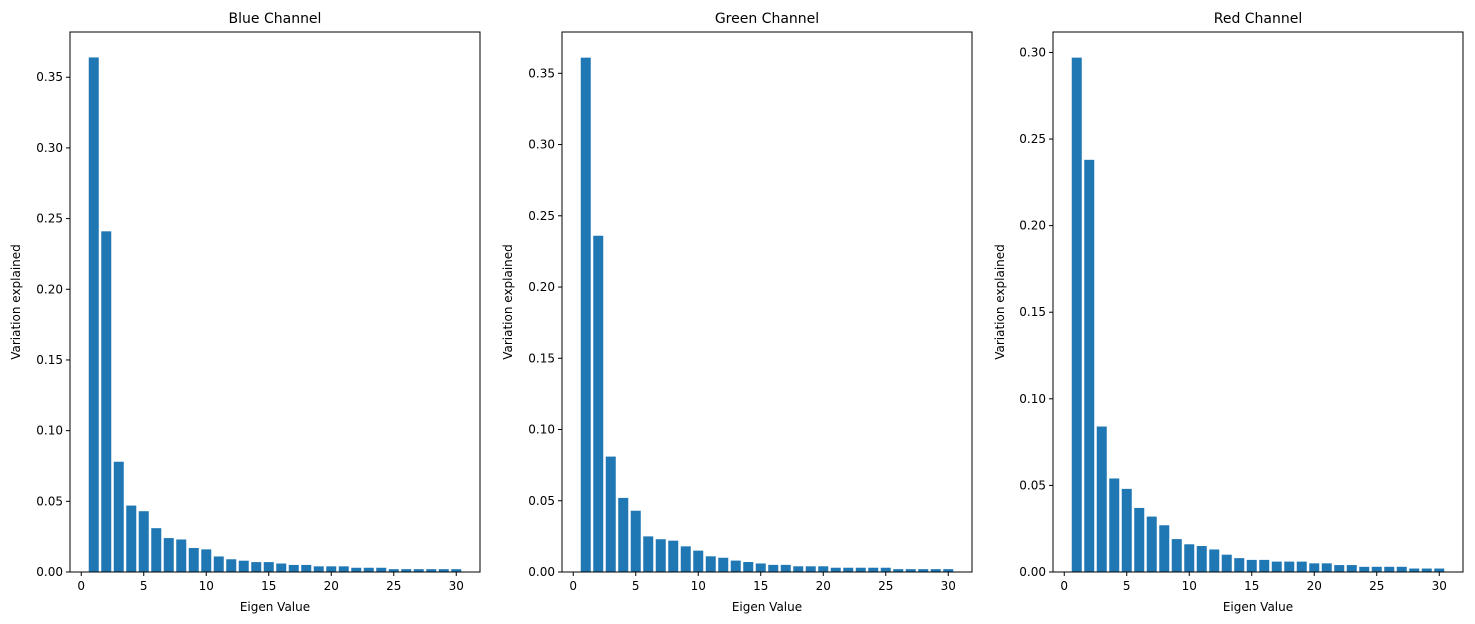 This screenshot has width=1475, height=624. I want to click on chart-title: Red Channel, so click(1258, 19).